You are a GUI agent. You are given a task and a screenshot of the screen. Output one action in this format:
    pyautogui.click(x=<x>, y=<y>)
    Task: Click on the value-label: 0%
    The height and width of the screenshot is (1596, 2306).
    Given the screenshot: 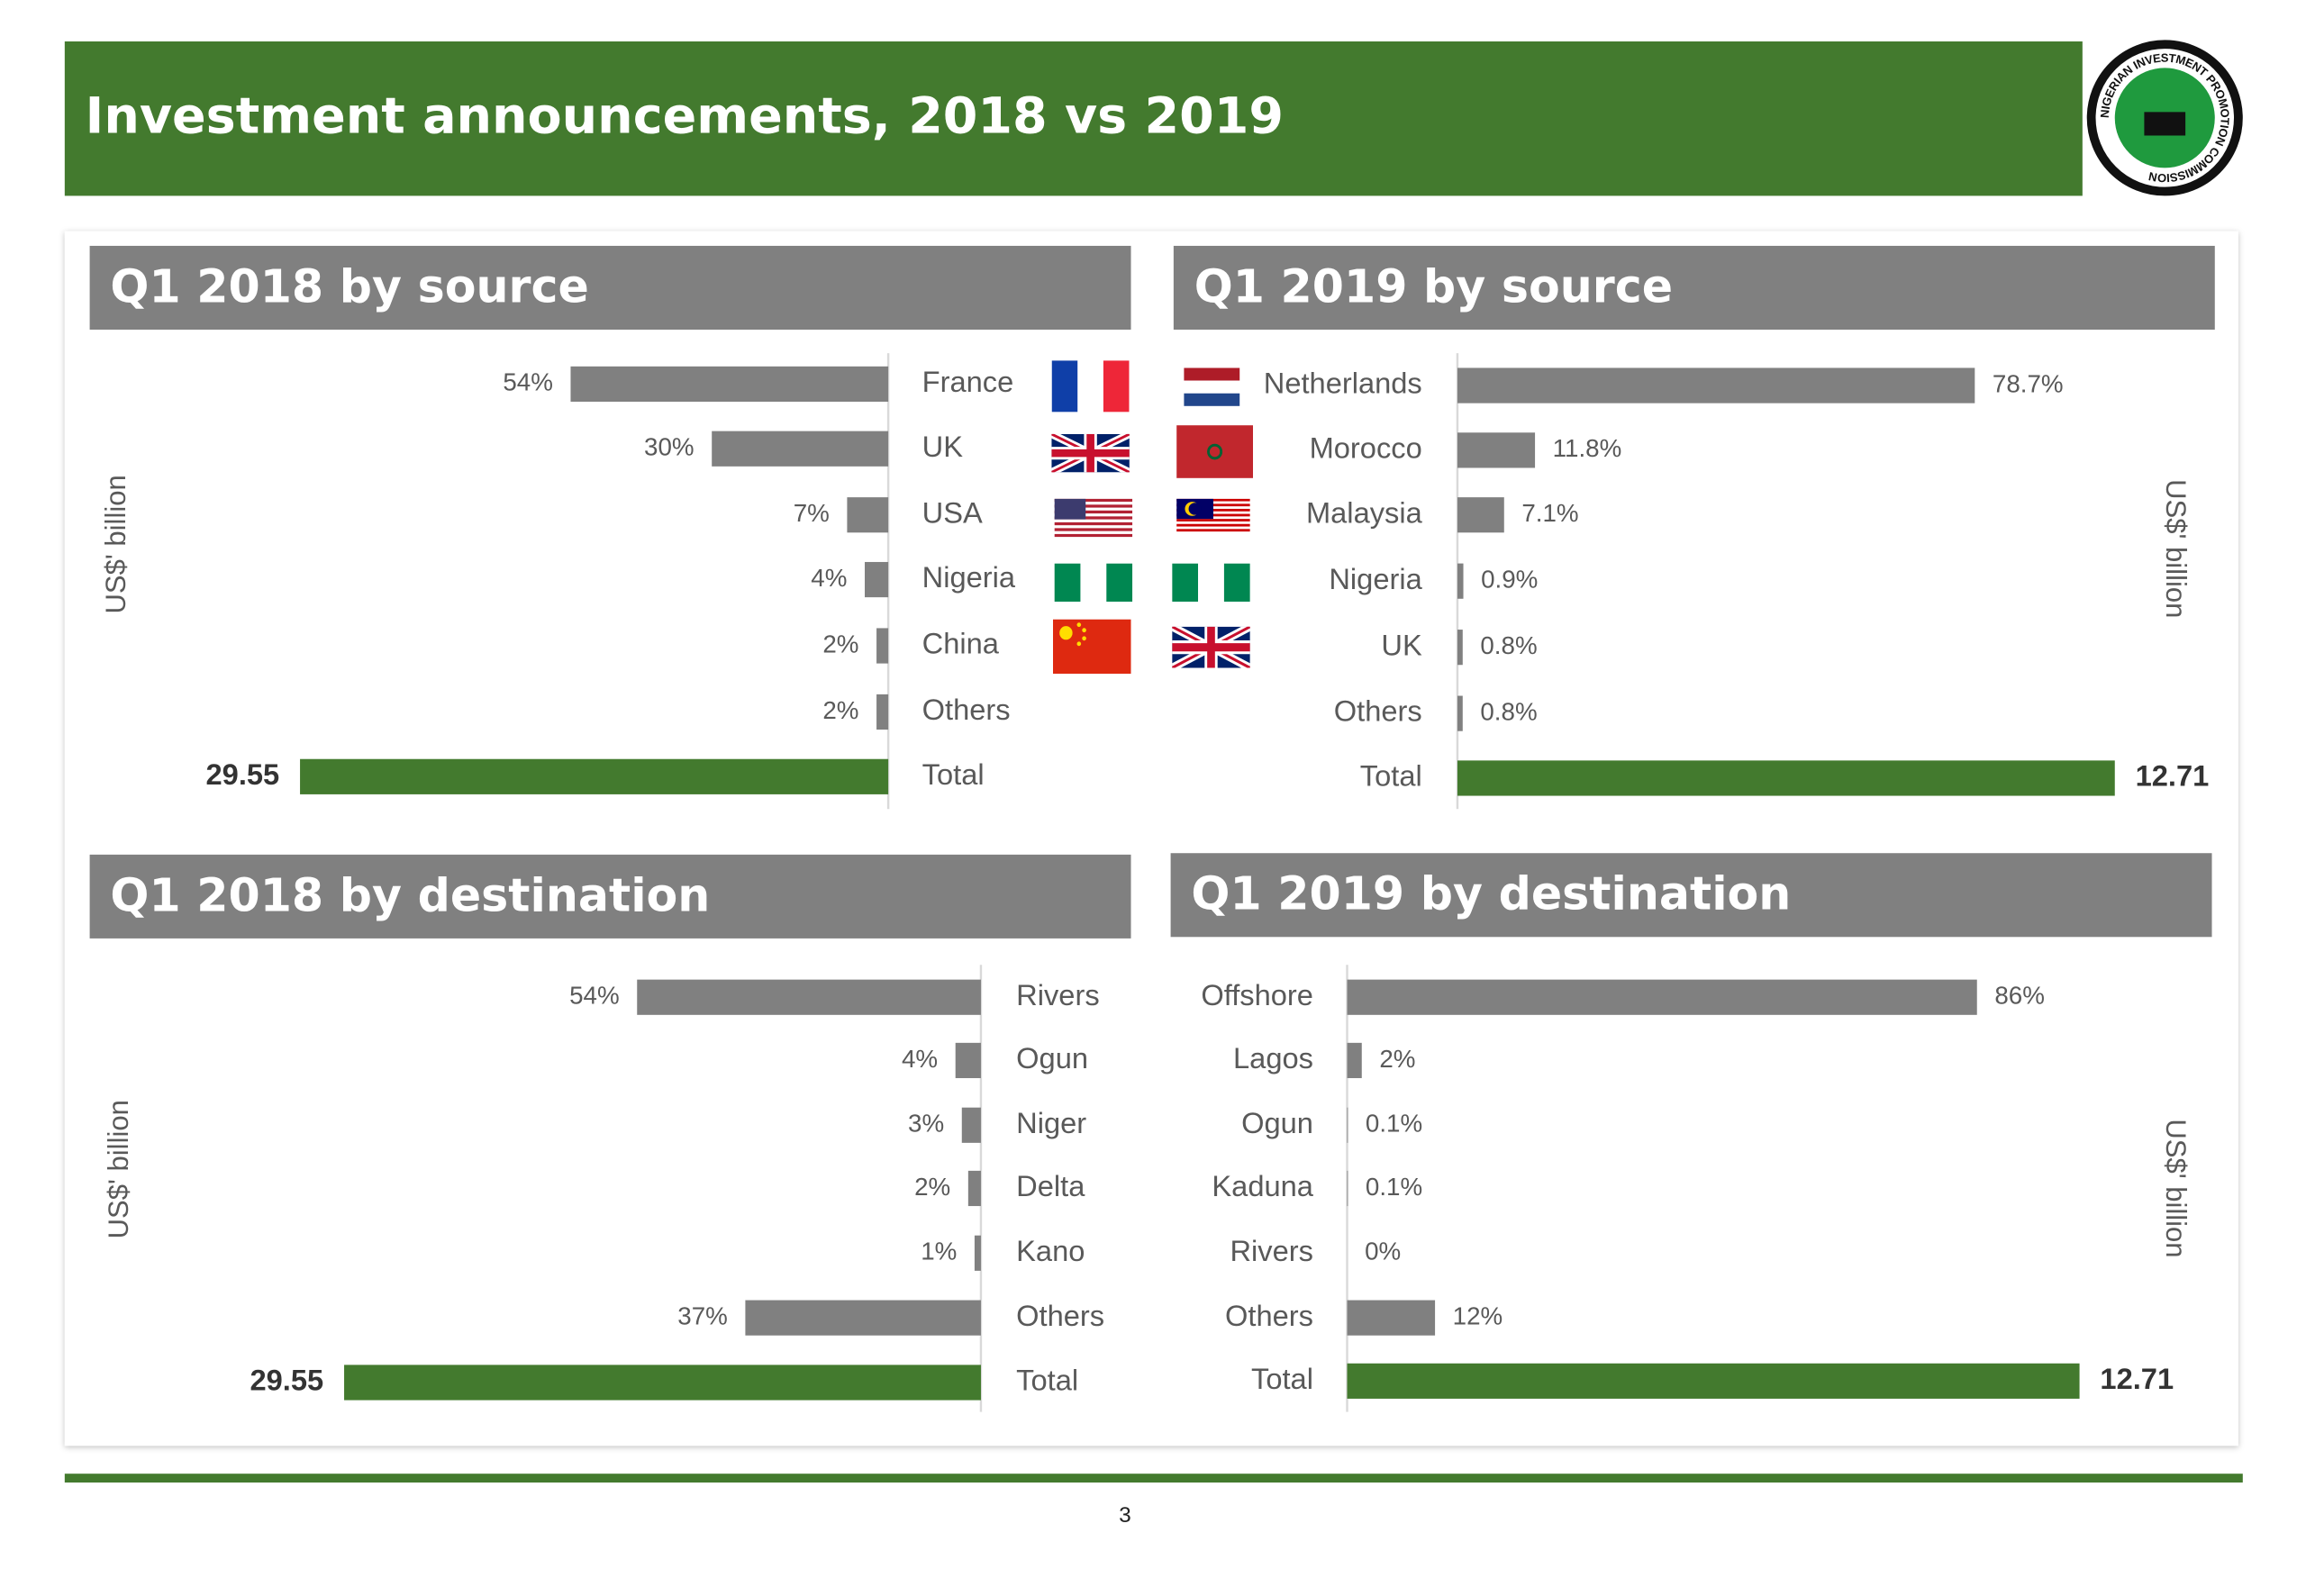 What is the action you would take?
    pyautogui.click(x=1383, y=1252)
    